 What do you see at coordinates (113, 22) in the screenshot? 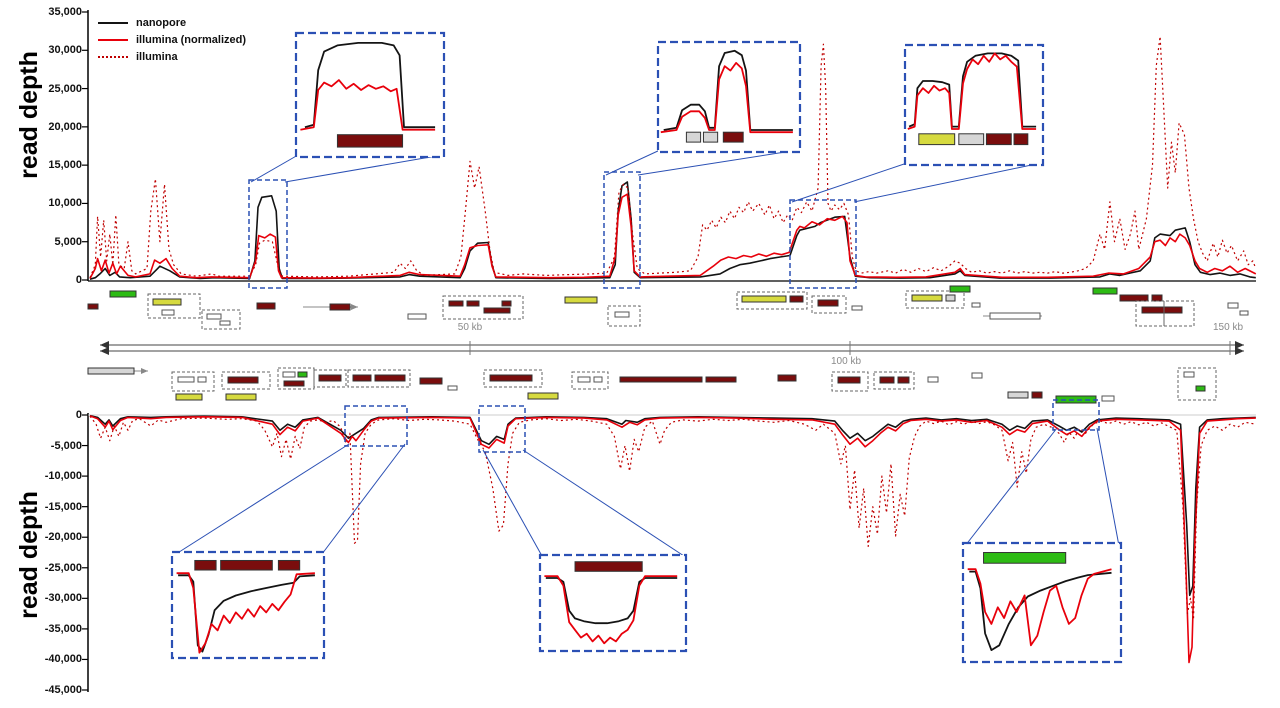
I see `nanopore-line-swatch` at bounding box center [113, 22].